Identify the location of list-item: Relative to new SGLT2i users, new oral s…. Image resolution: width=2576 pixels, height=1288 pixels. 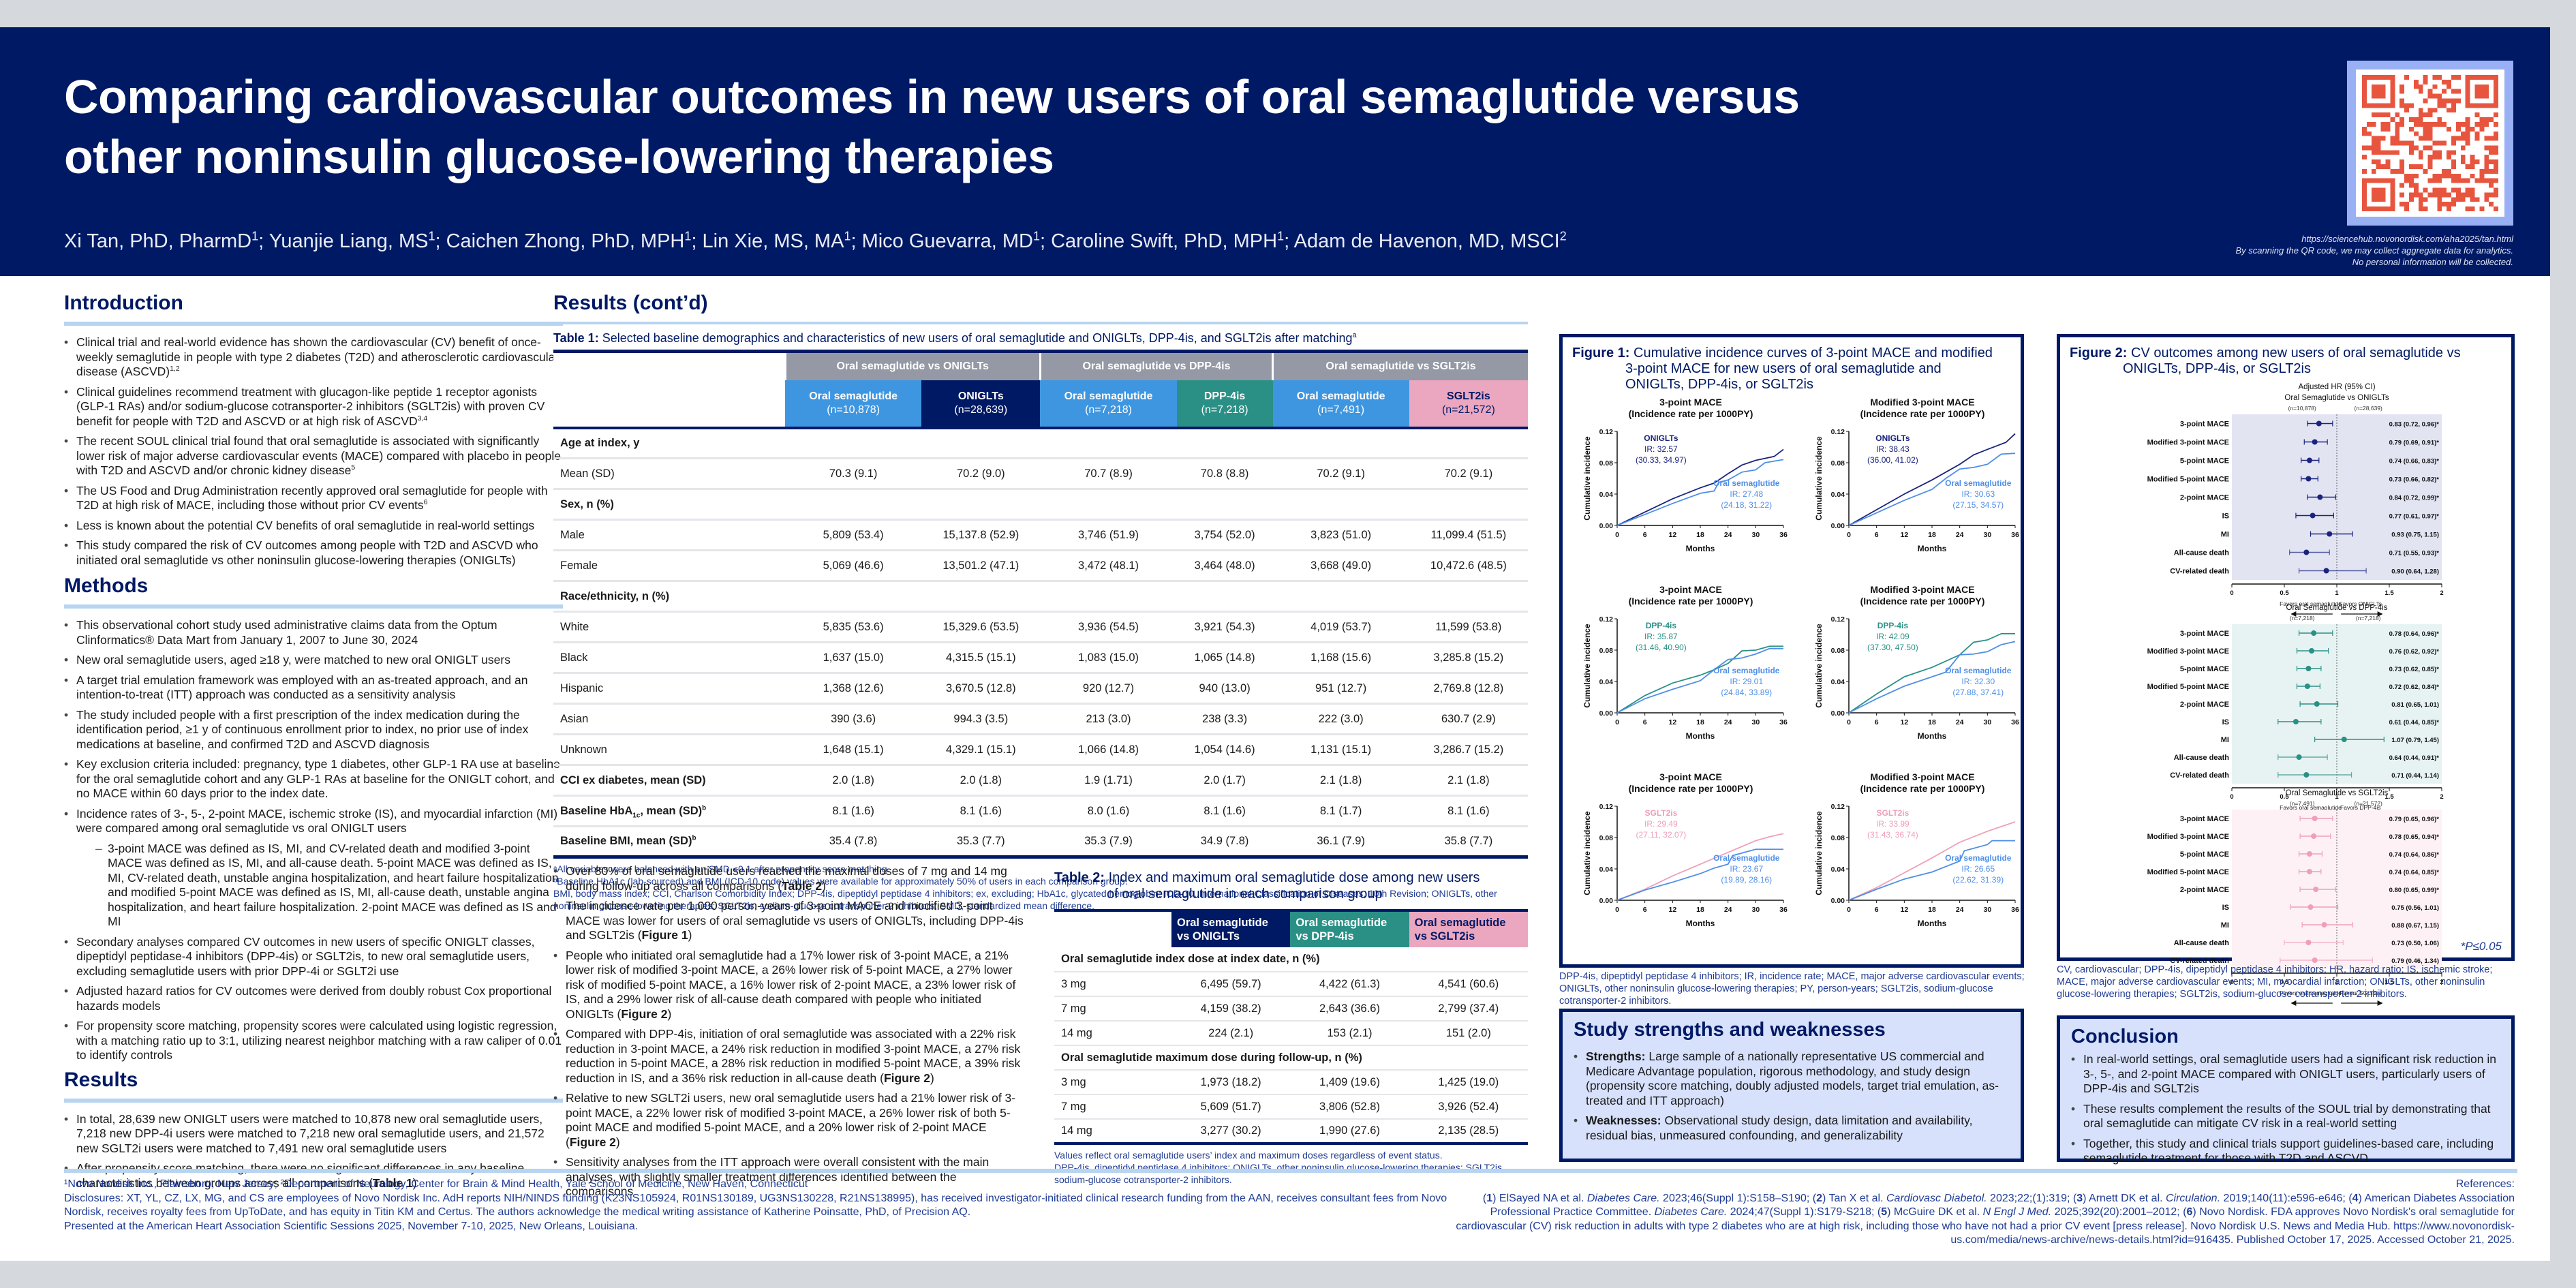
(789, 1120).